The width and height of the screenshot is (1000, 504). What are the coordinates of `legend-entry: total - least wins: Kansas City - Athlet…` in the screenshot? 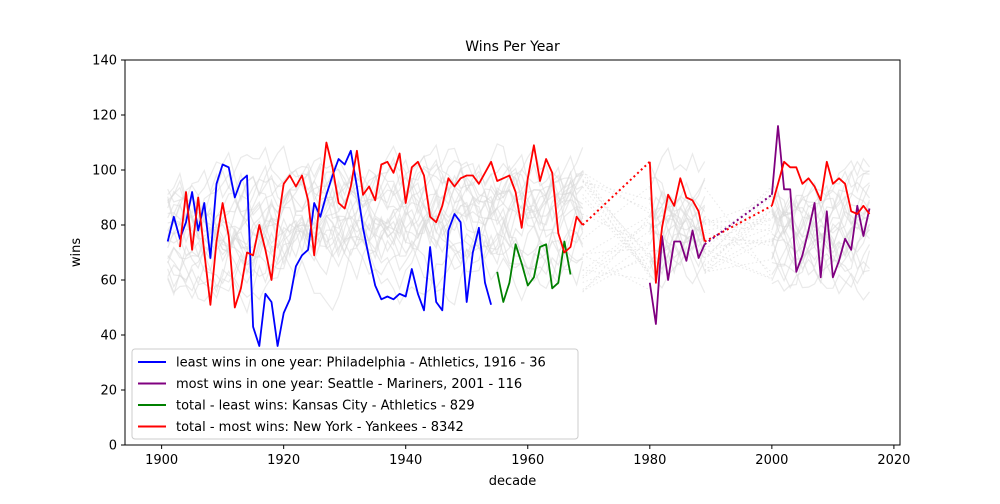 It's located at (325, 406).